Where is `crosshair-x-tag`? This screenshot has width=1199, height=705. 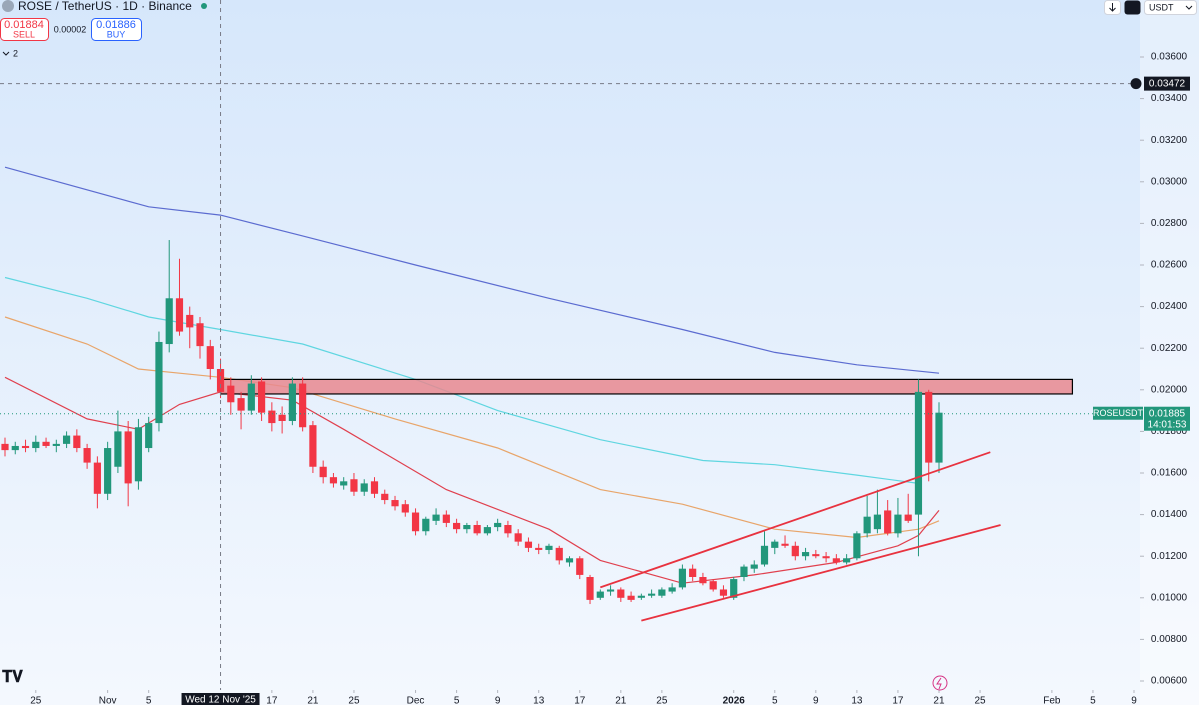
crosshair-x-tag is located at coordinates (220, 699).